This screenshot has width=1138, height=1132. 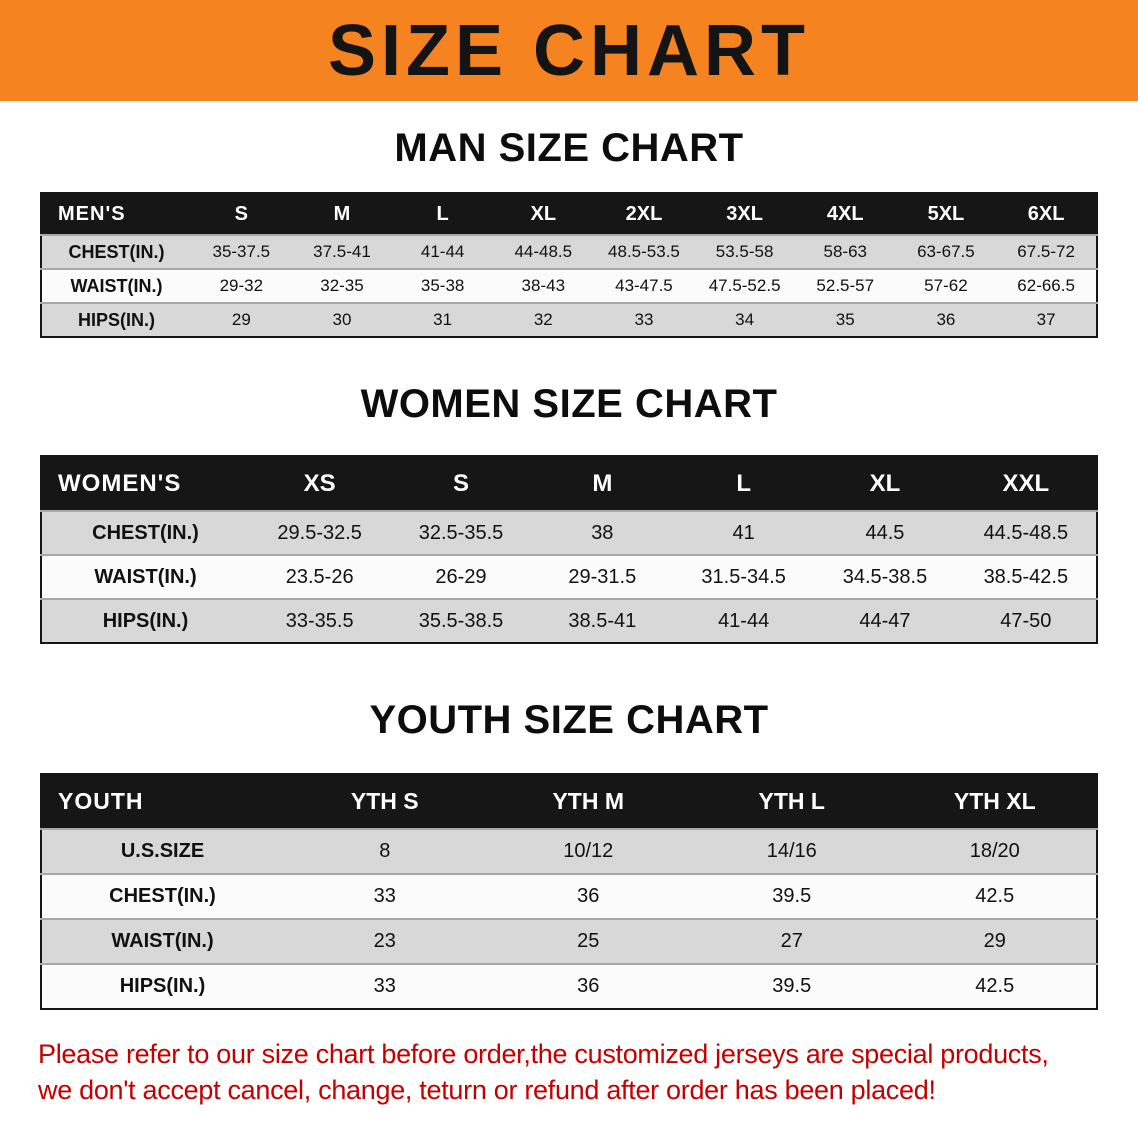 I want to click on table-cell: 32, so click(x=543, y=319).